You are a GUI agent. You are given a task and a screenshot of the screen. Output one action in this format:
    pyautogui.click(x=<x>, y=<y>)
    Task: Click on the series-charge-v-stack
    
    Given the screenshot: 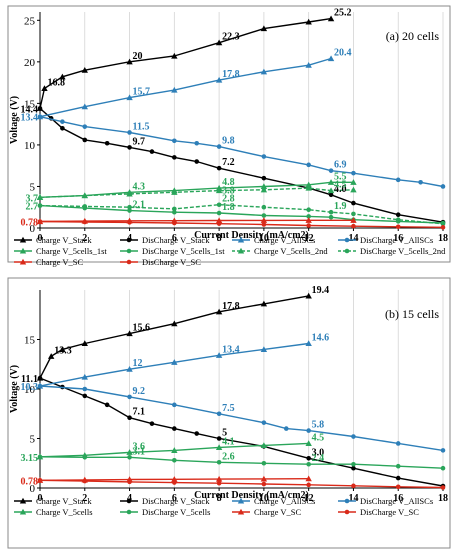 What is the action you would take?
    pyautogui.click(x=174, y=336)
    